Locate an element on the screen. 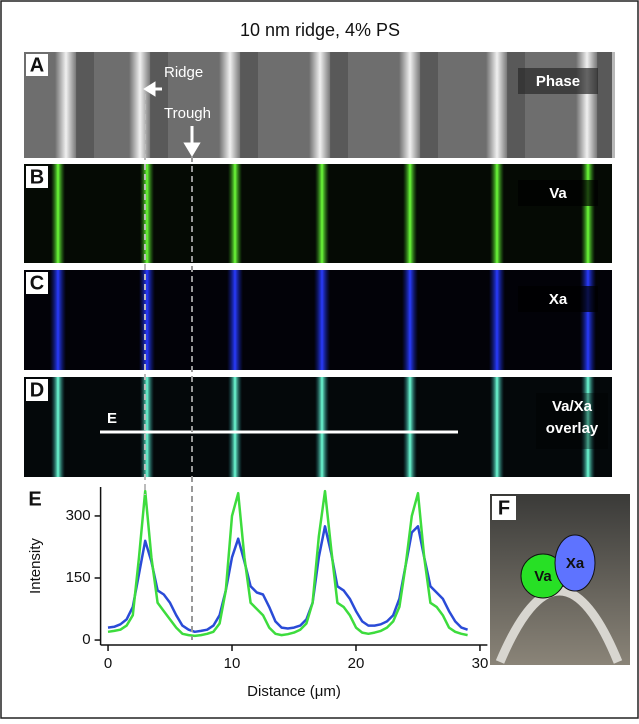 This screenshot has height=724, width=639. schematic: Va Xa F is located at coordinates (560, 579).